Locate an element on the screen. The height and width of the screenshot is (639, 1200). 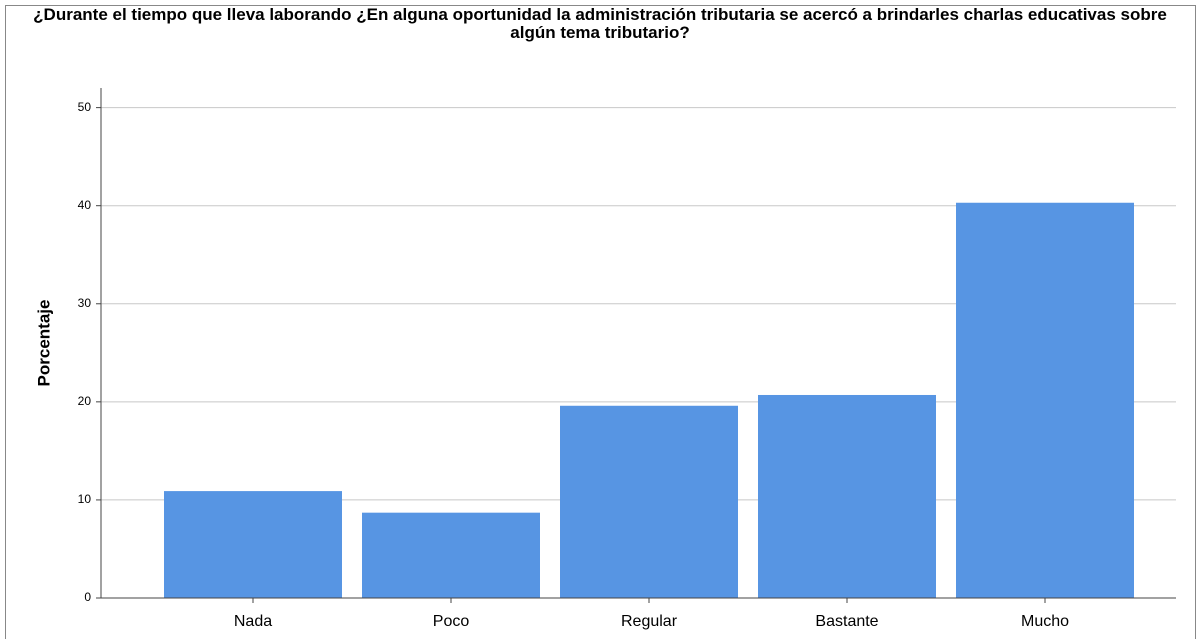
x-tick-label: Mucho is located at coordinates (1045, 621).